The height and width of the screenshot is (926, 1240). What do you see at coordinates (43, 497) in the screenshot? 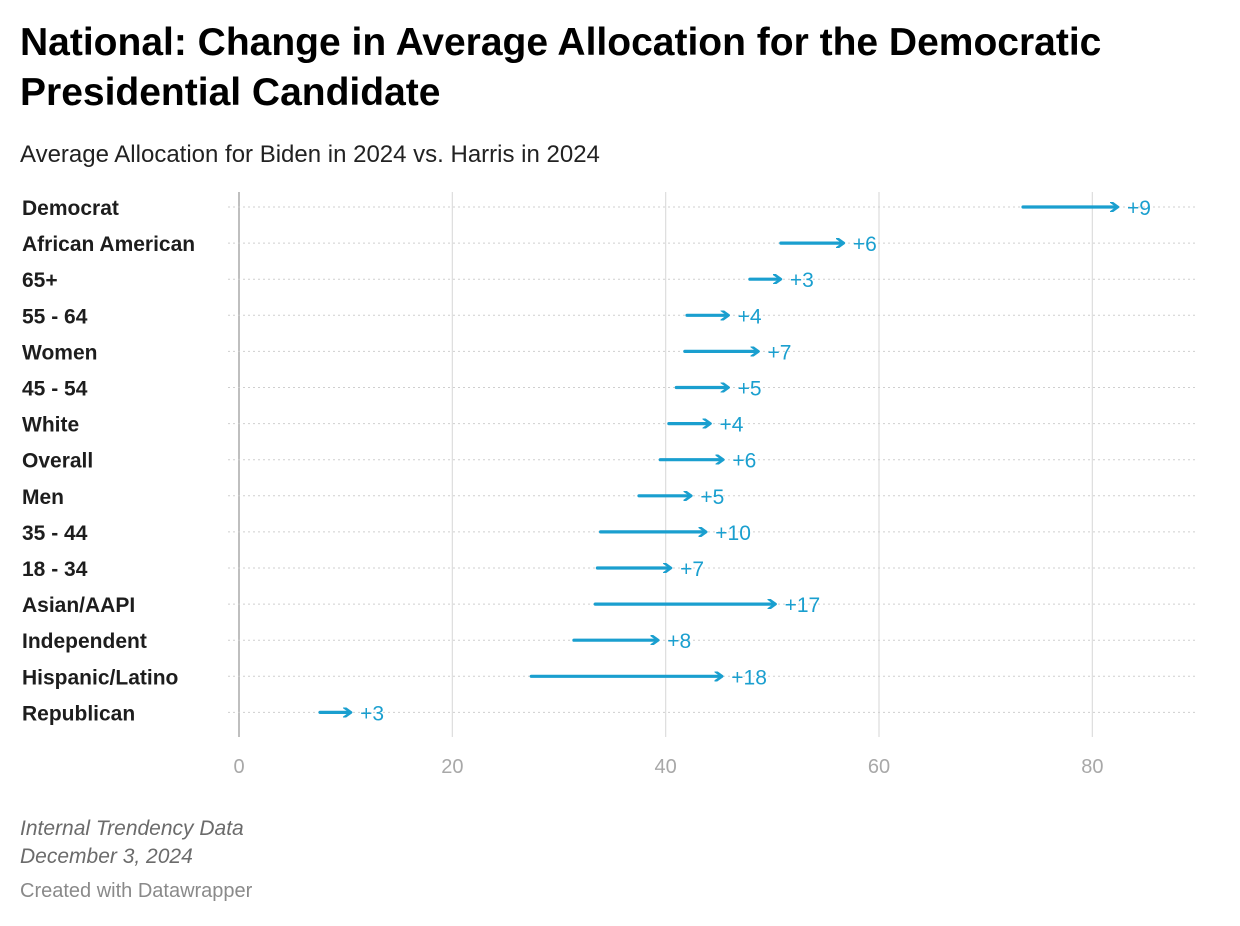
I see `row-label: Men` at bounding box center [43, 497].